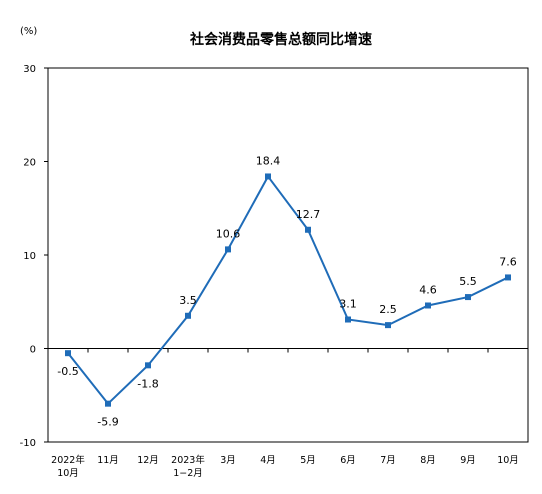 This screenshot has height=494, width=542. I want to click on x-tick-label: 2022年, so click(68, 460).